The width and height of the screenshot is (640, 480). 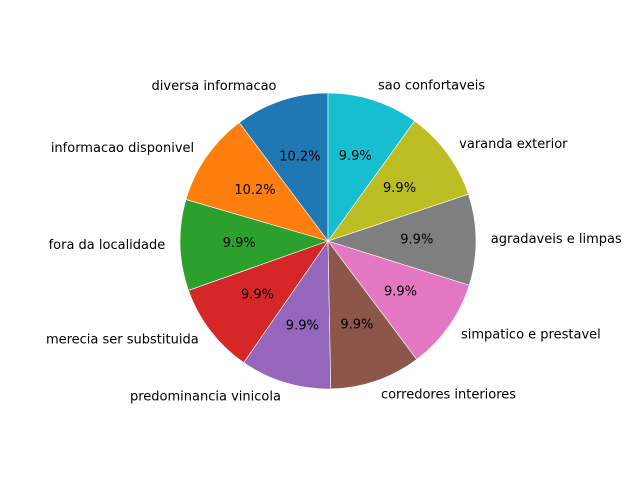 What do you see at coordinates (556, 239) in the screenshot?
I see `slice-label: agradaveis e limpas` at bounding box center [556, 239].